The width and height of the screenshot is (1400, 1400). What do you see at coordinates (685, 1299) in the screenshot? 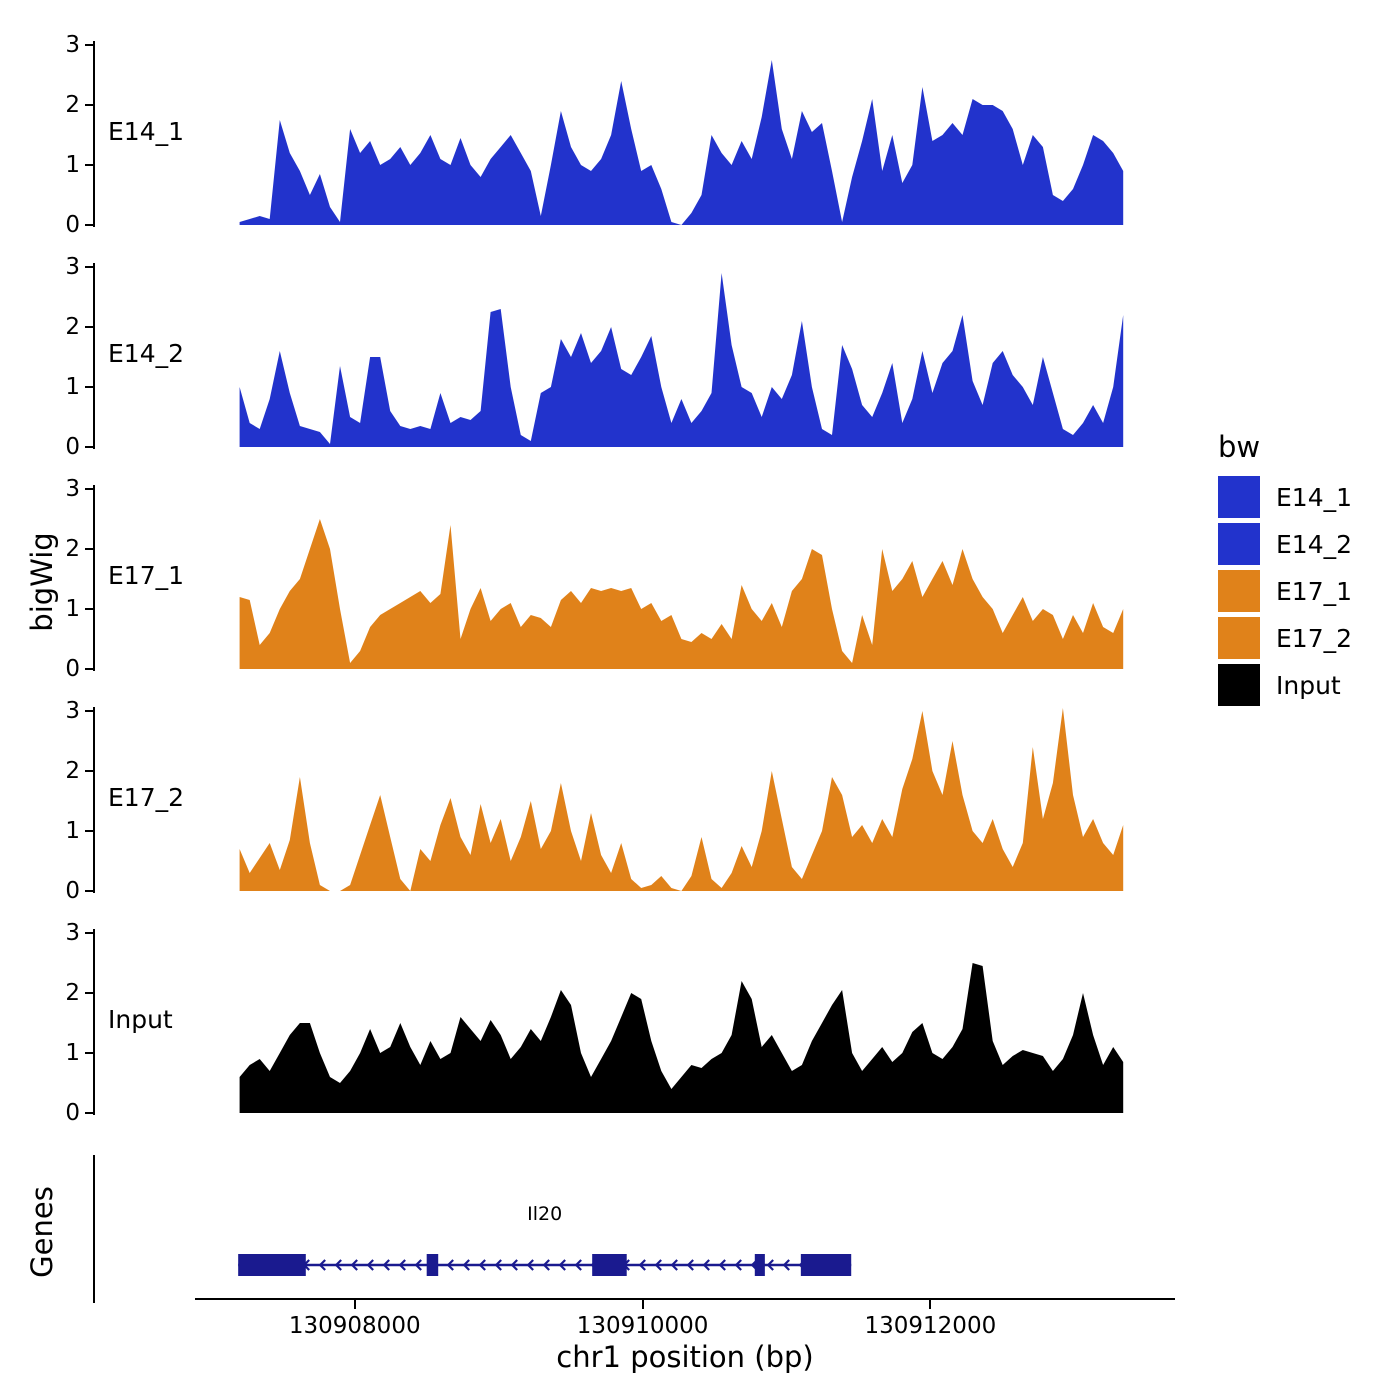
I see `x-axis-line` at bounding box center [685, 1299].